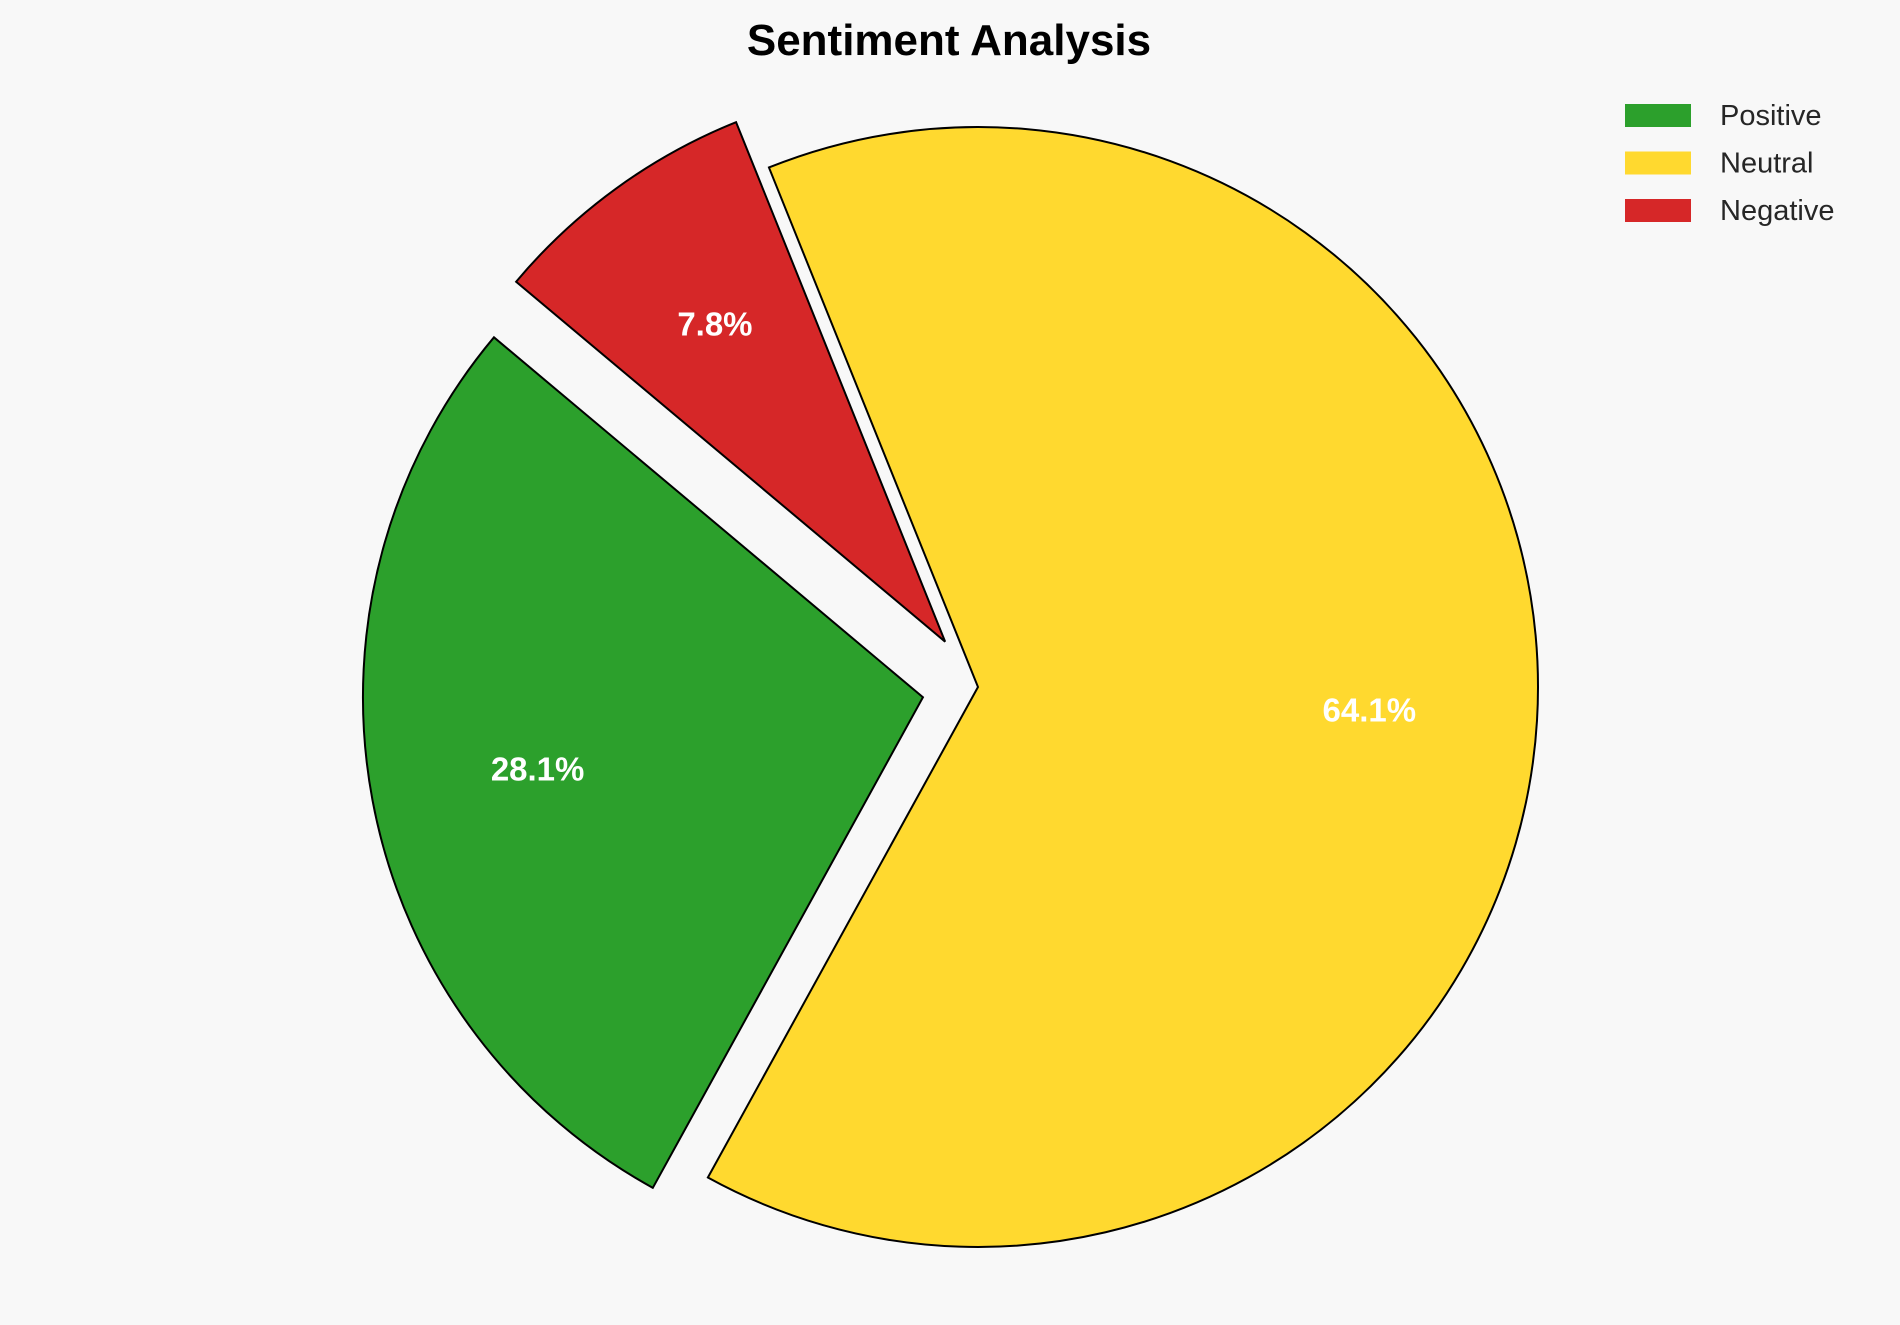 Image resolution: width=1900 pixels, height=1325 pixels. I want to click on legend: Positive Neutral Negative, so click(1729, 163).